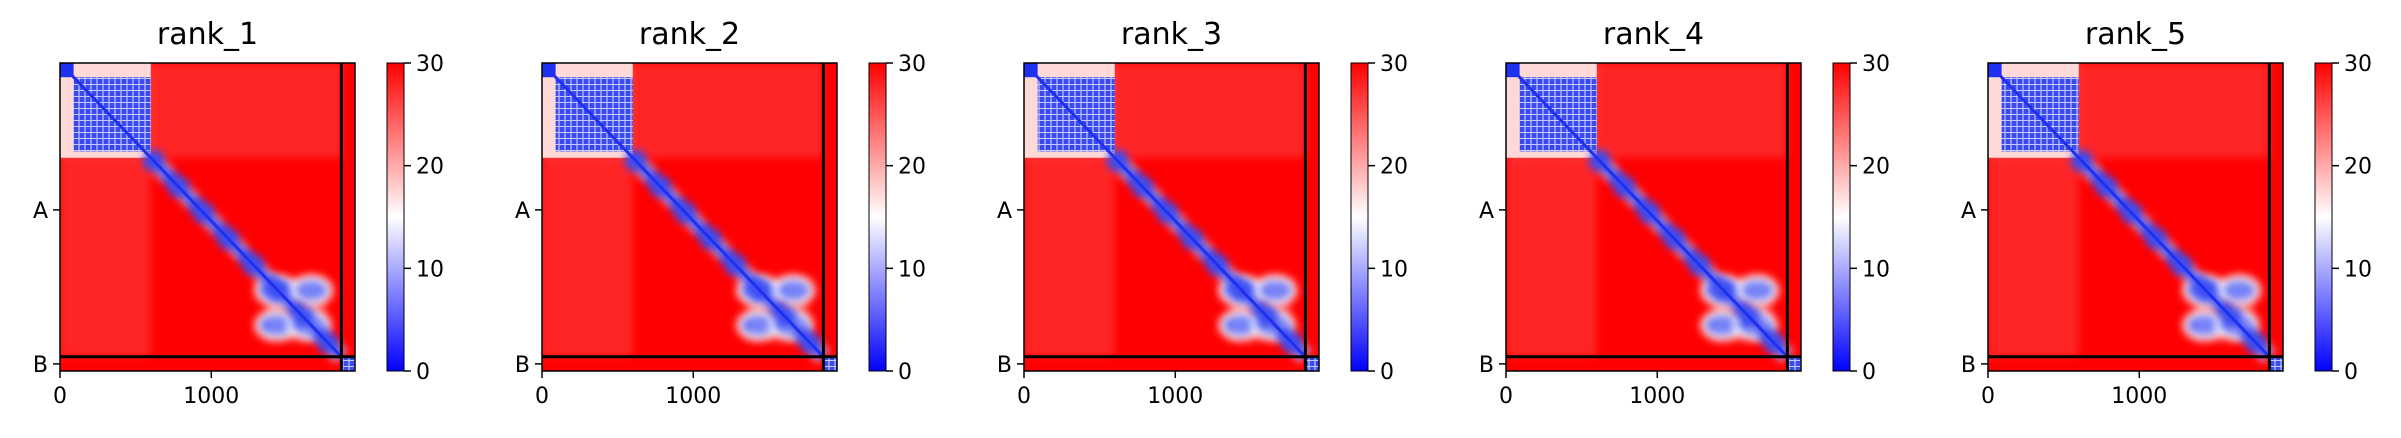 Image resolution: width=2401 pixels, height=438 pixels. What do you see at coordinates (207, 34) in the screenshot?
I see `panel-title: rank_1` at bounding box center [207, 34].